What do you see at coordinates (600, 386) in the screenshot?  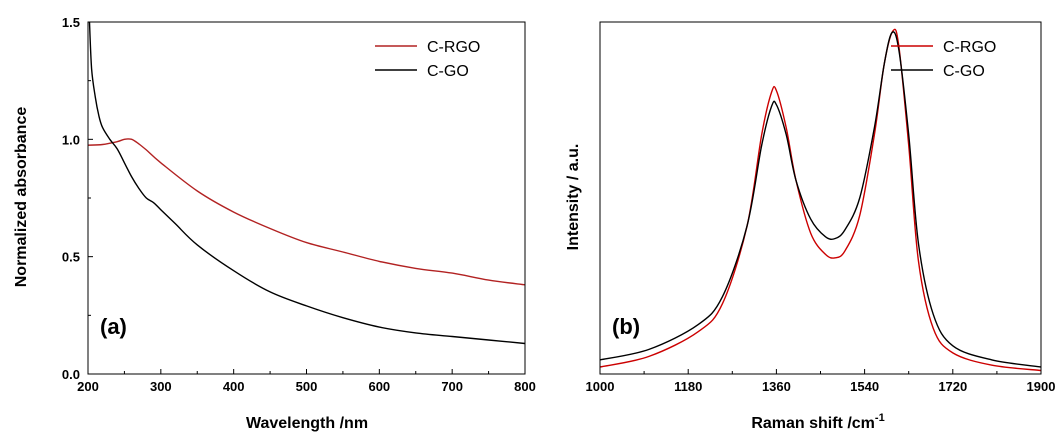 I see `x-tick-label: 1000` at bounding box center [600, 386].